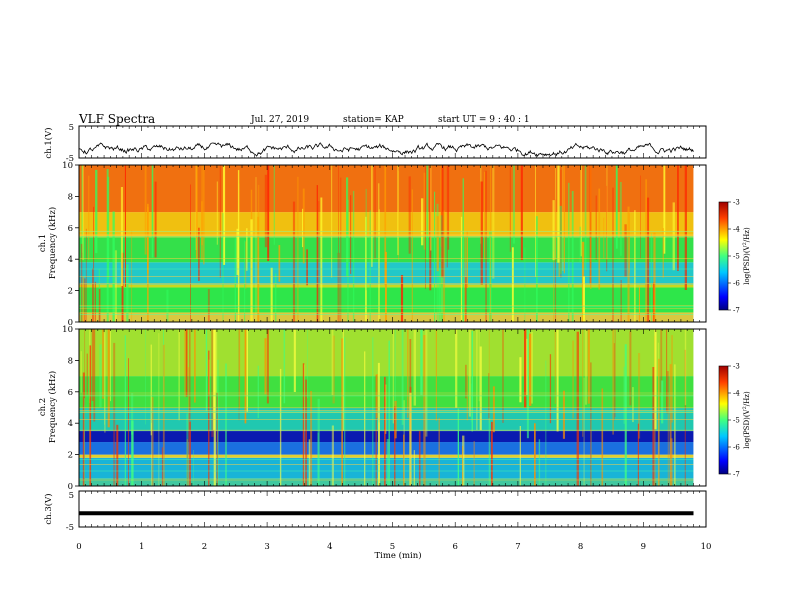 The width and height of the screenshot is (792, 612). Describe the element at coordinates (43, 243) in the screenshot. I see `ch1-ylabel-channel: ch.1` at that location.